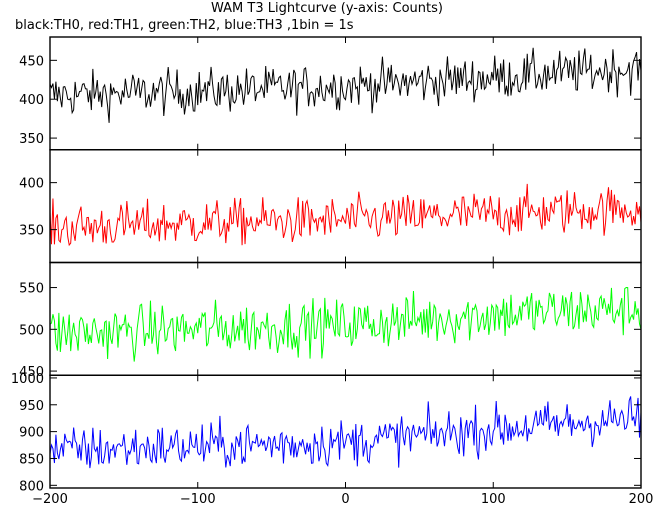  What do you see at coordinates (31, 486) in the screenshot?
I see `y-tick-label-TH3: 800` at bounding box center [31, 486].